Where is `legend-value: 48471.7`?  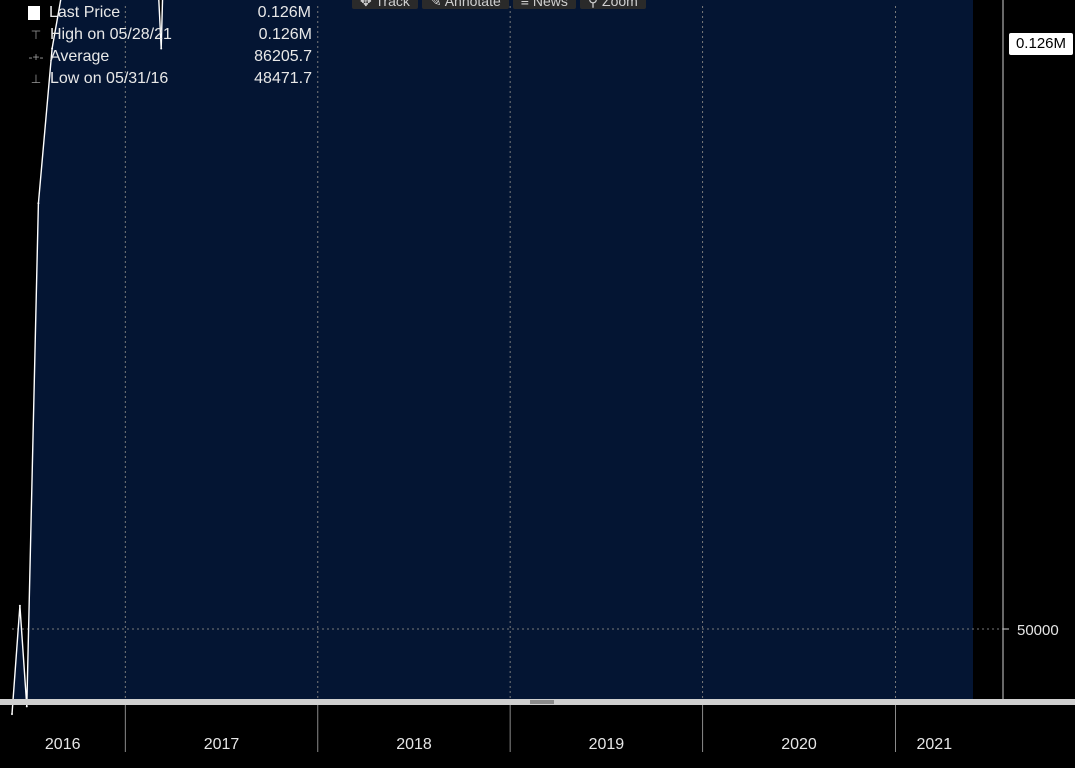 legend-value: 48471.7 is located at coordinates (283, 78).